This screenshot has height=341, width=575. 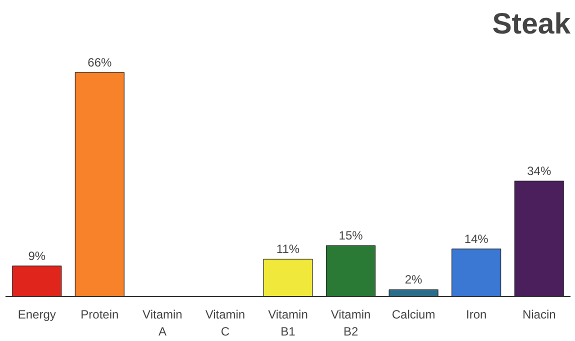 What do you see at coordinates (351, 235) in the screenshot?
I see `data-label: 15%` at bounding box center [351, 235].